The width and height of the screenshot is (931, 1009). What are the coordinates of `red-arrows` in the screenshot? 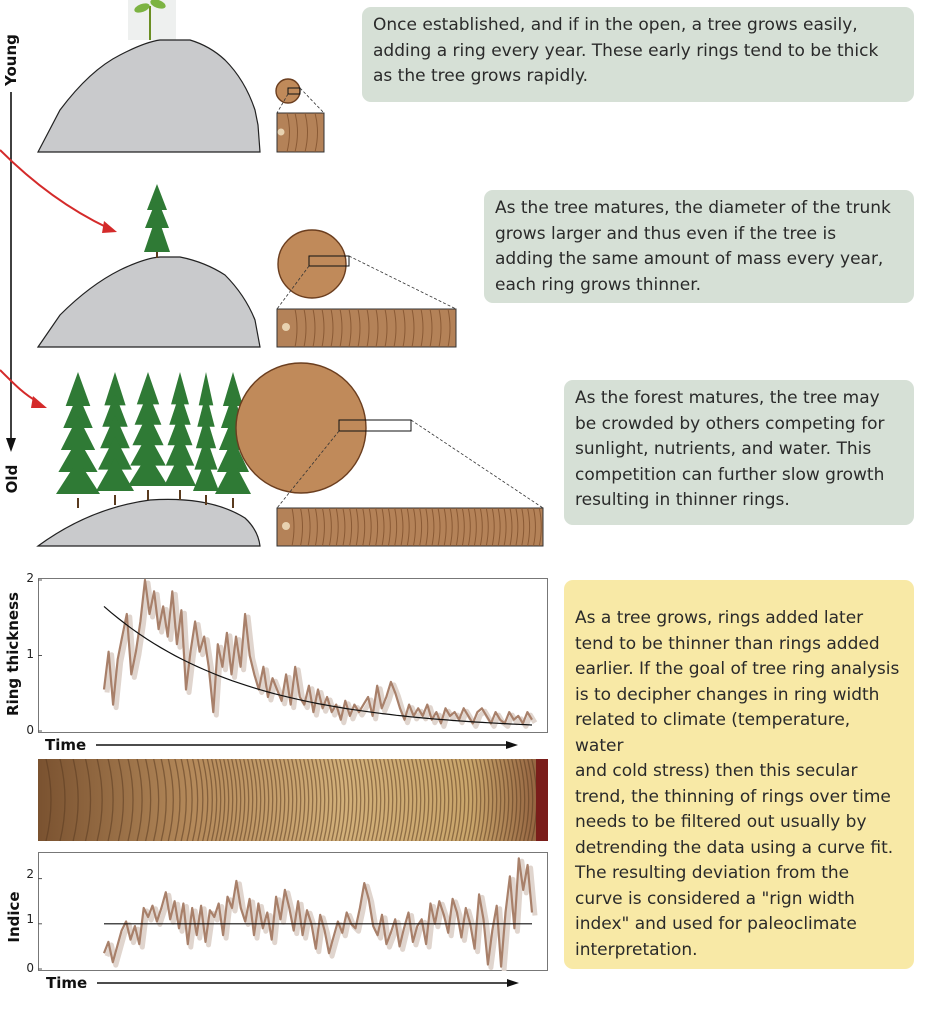 It's located at (58, 278).